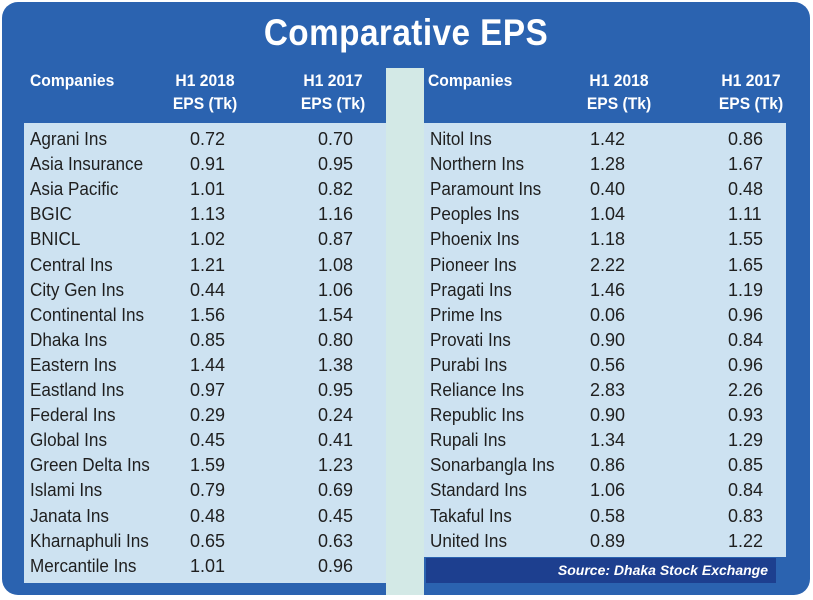  Describe the element at coordinates (87, 164) in the screenshot. I see `left-company-name: Asia Insurance` at that location.